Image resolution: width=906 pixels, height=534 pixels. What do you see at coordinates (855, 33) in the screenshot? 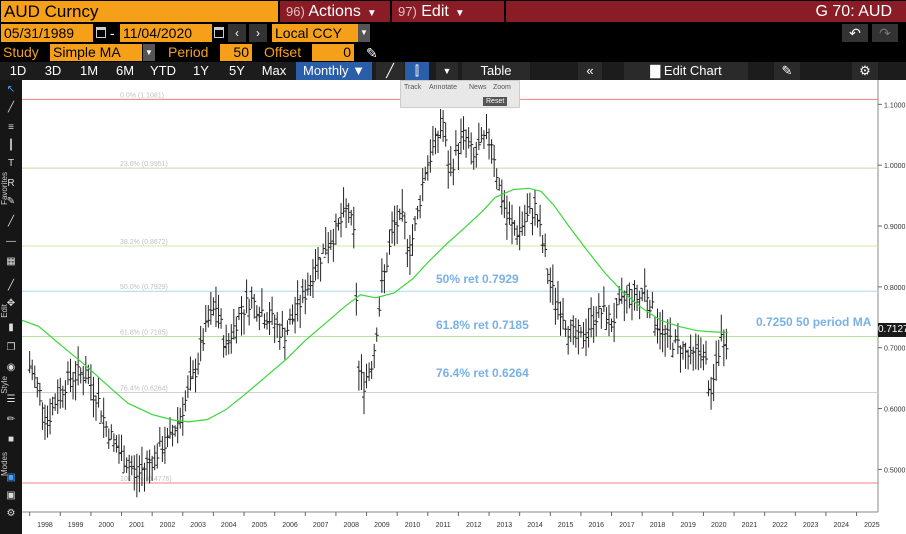
I see `undo-button: ↶` at bounding box center [855, 33].